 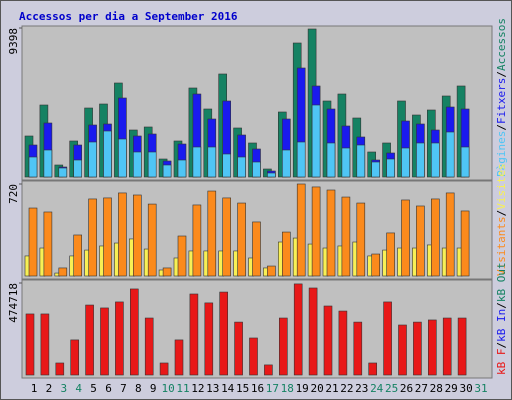 I want to click on x-tick-label: 1, so click(x=34, y=388).